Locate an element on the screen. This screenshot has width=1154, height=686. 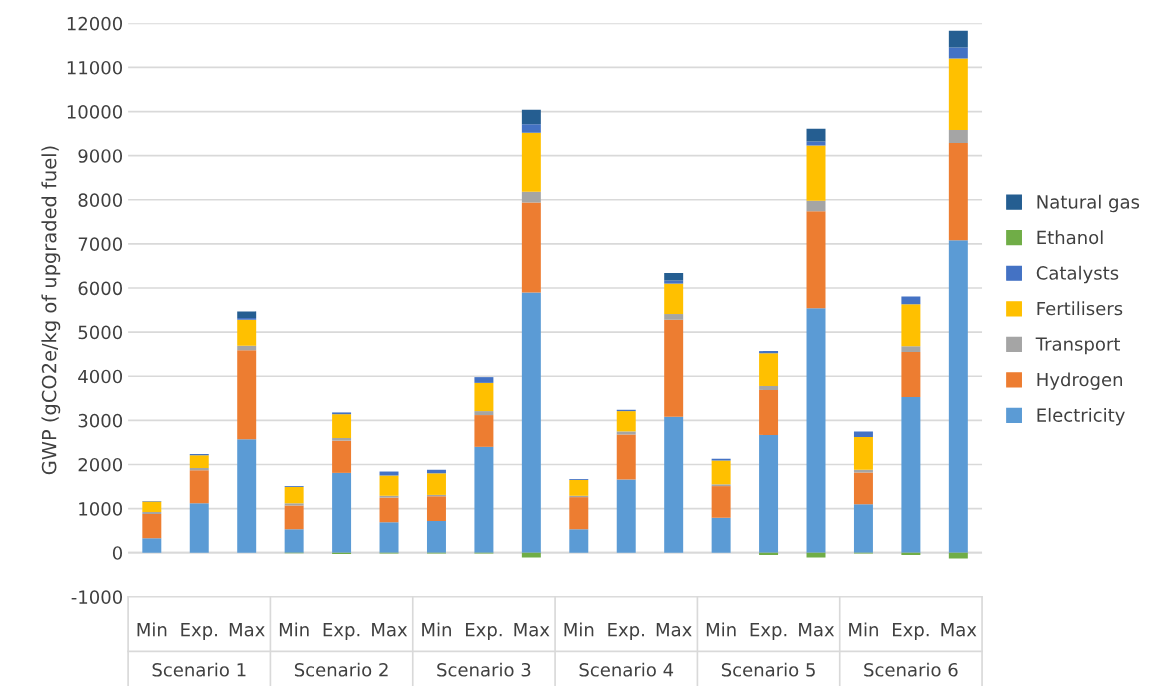
legend-label: Transport is located at coordinates (1078, 346).